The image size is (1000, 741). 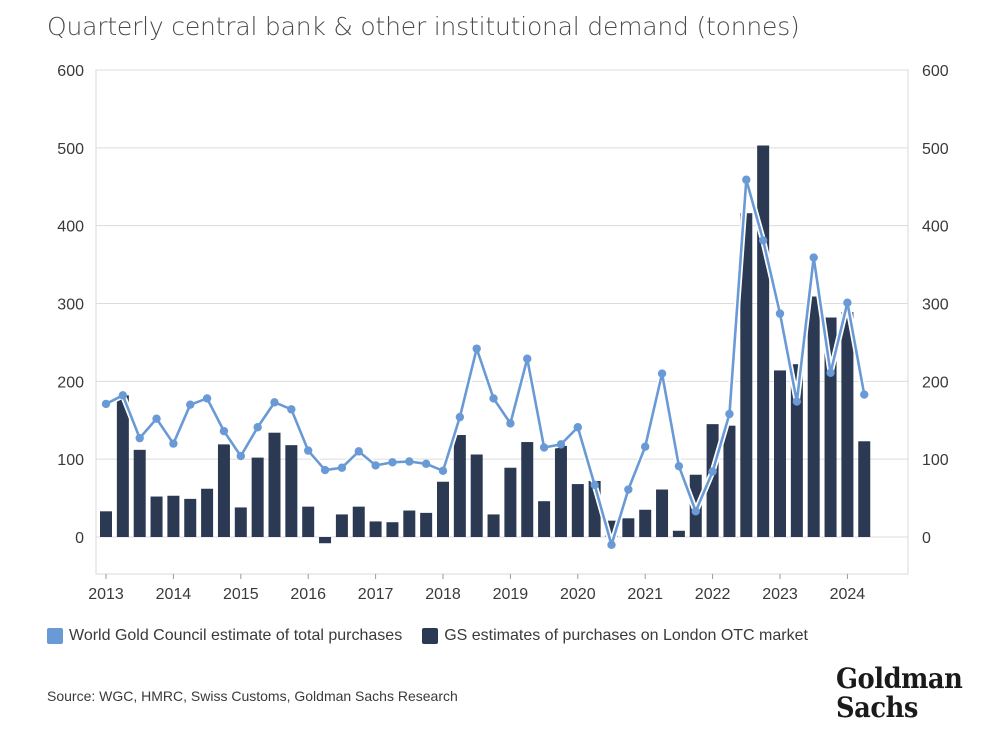 What do you see at coordinates (899, 693) in the screenshot?
I see `goldman-sachs-logo: Goldman Sachs` at bounding box center [899, 693].